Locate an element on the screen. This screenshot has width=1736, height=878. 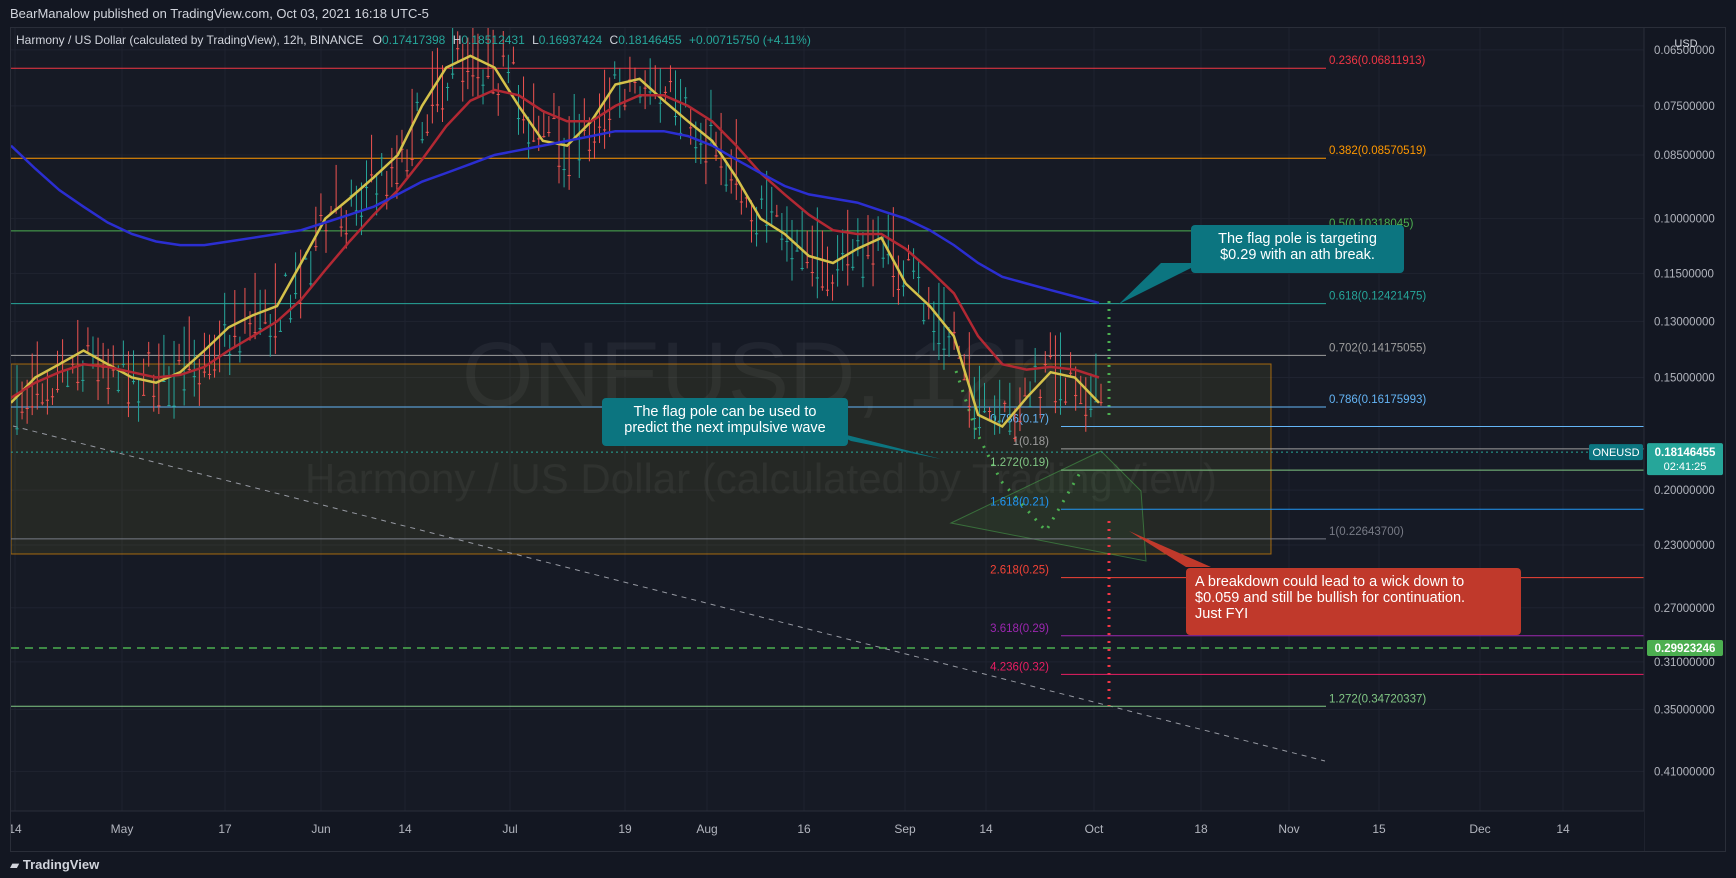
price-tick-label: 0.08500000 is located at coordinates (1684, 156).